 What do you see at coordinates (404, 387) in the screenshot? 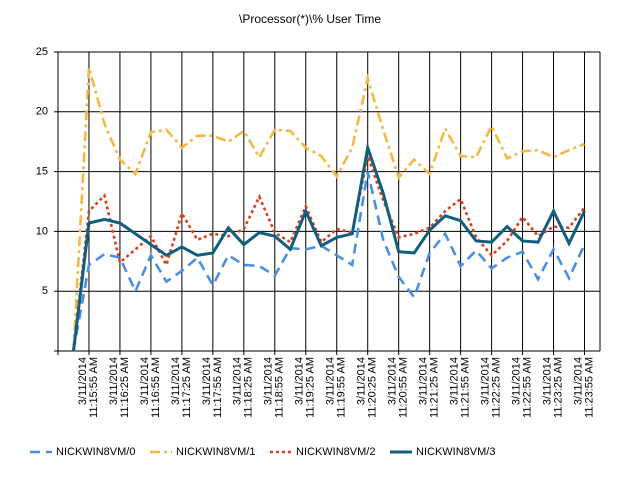
I see `x-tick-label: 11:20:55 AM` at bounding box center [404, 387].